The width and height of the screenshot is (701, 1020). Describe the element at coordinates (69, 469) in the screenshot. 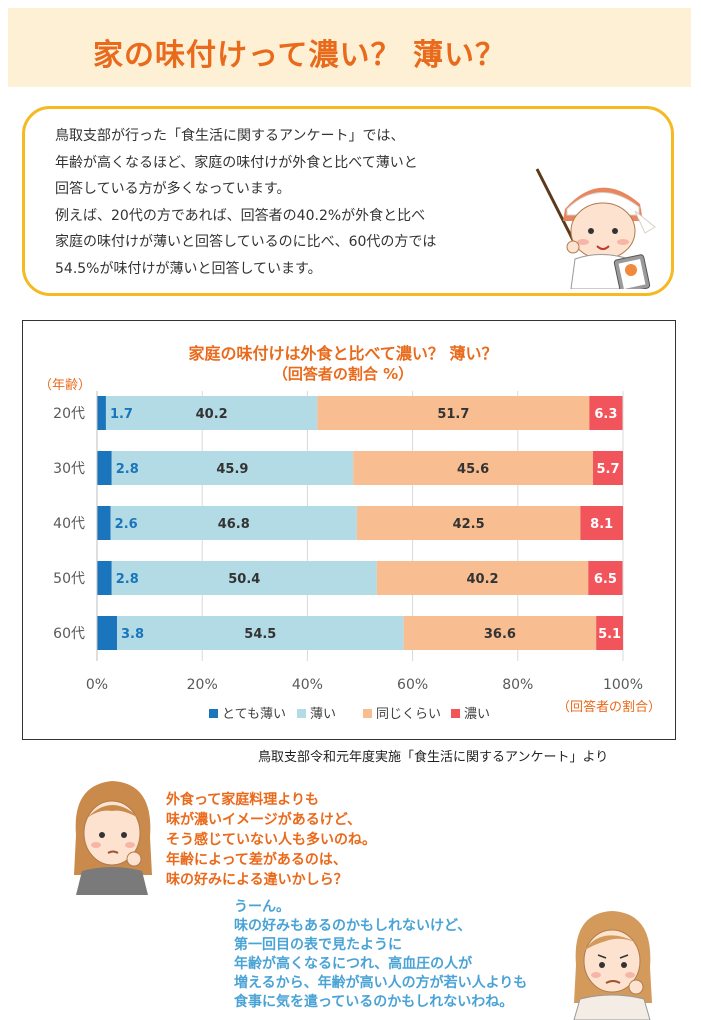

I see `y-category-label: 30代` at that location.